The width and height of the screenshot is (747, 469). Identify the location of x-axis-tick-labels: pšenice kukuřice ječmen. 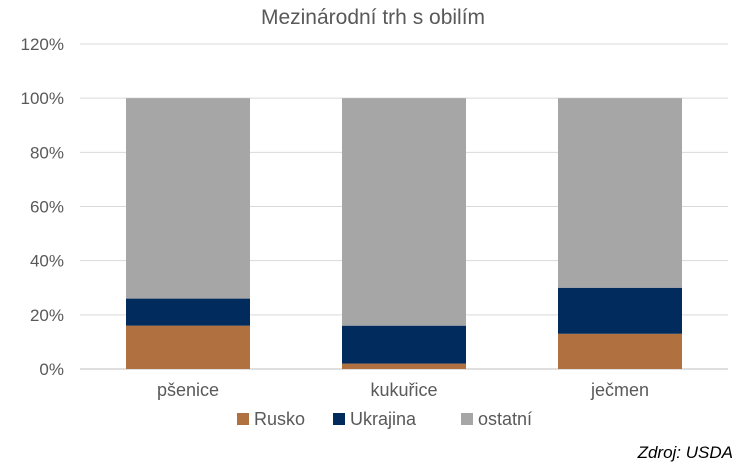
(403, 390).